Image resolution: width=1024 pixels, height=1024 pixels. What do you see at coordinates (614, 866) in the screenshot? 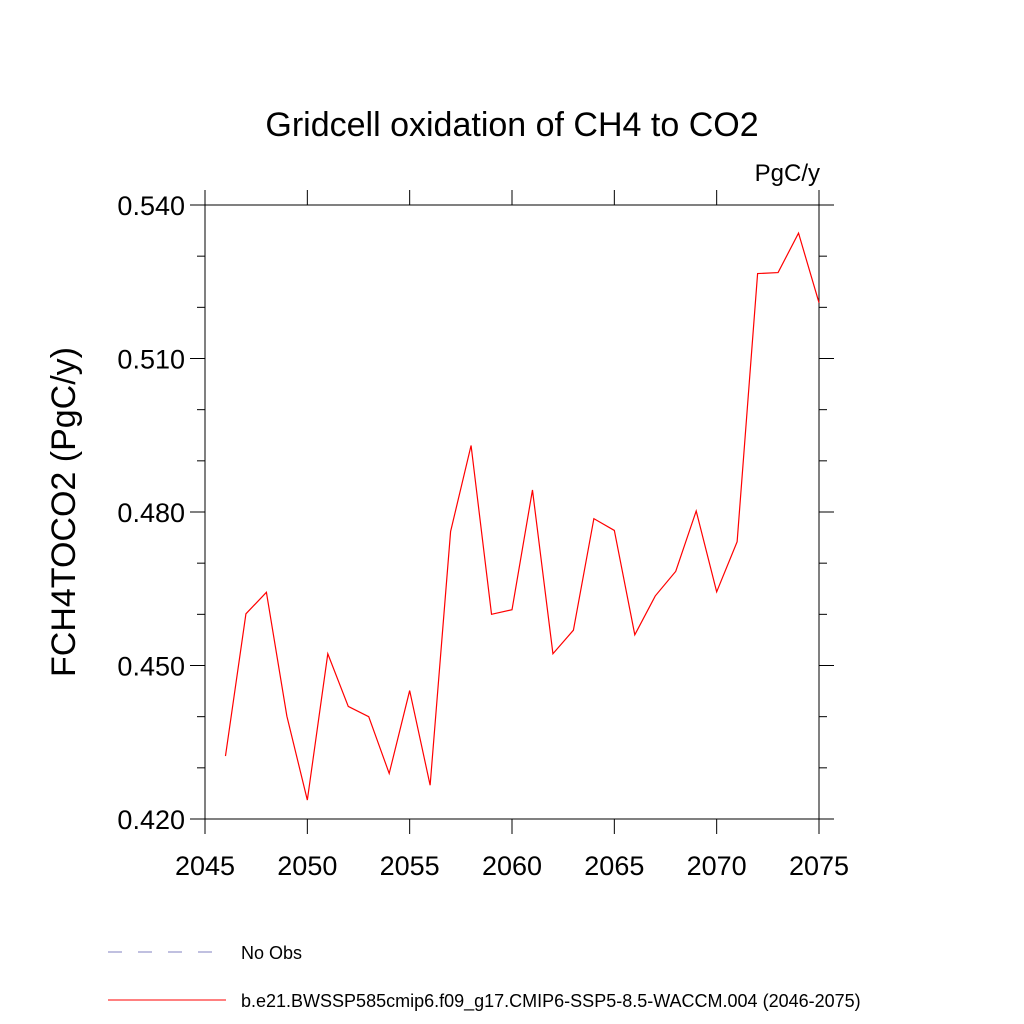
I see `x-tick-label: 2065` at bounding box center [614, 866].